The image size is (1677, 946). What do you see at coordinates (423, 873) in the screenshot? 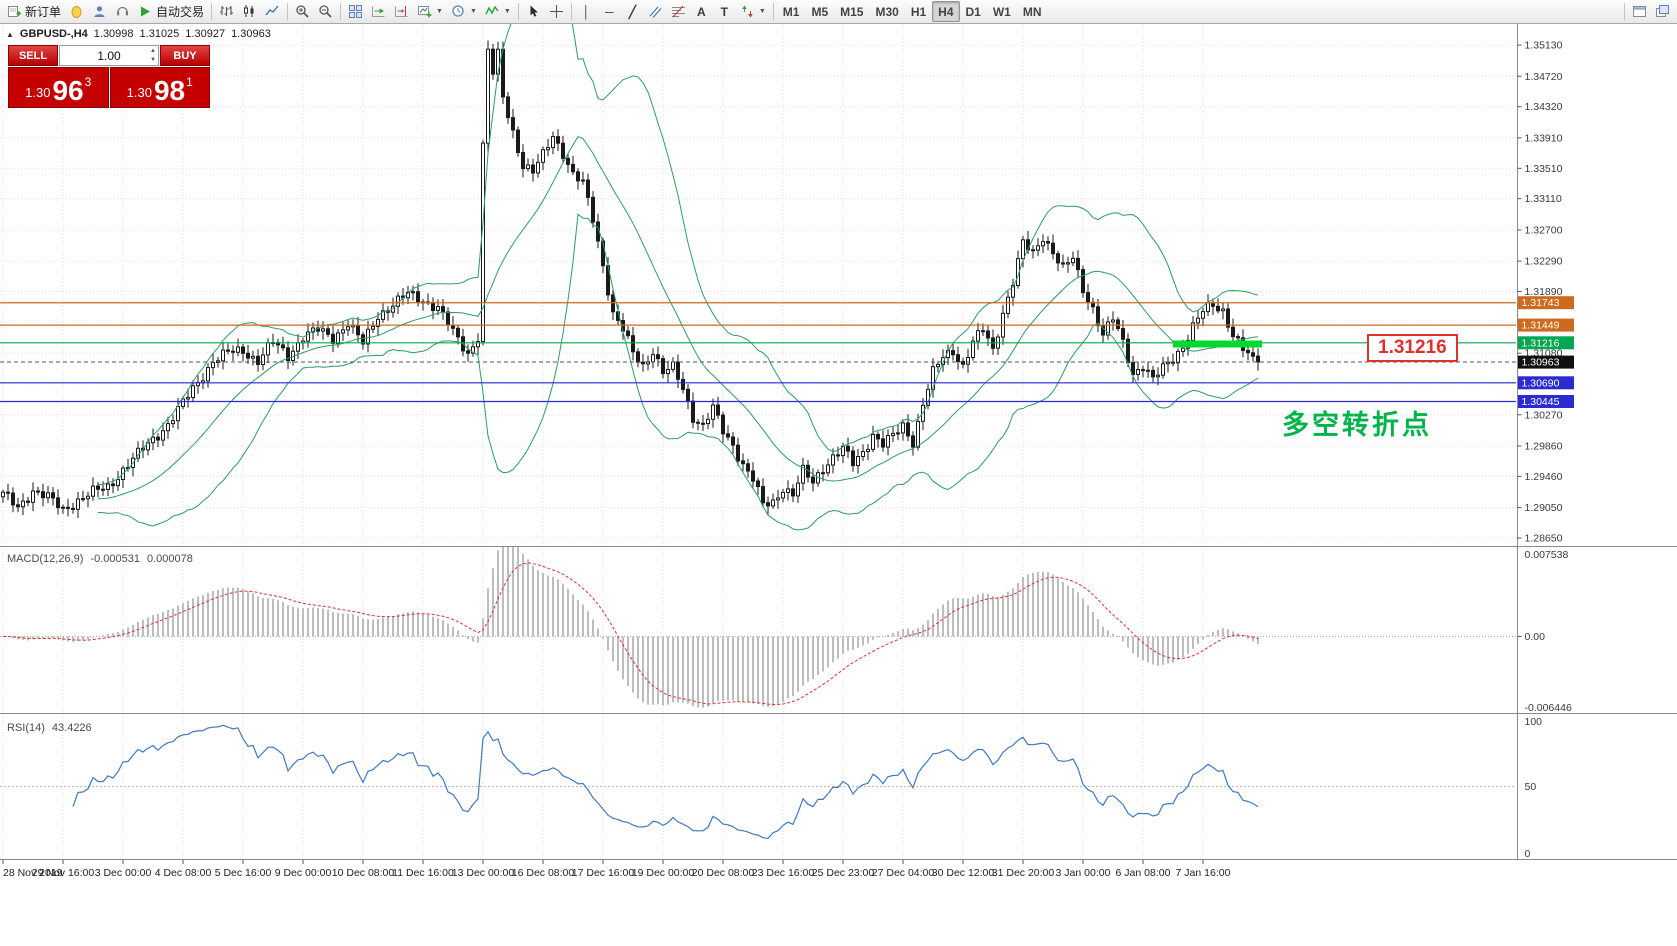
I see `svg-text: 11 Dec 16:00` at bounding box center [423, 873].